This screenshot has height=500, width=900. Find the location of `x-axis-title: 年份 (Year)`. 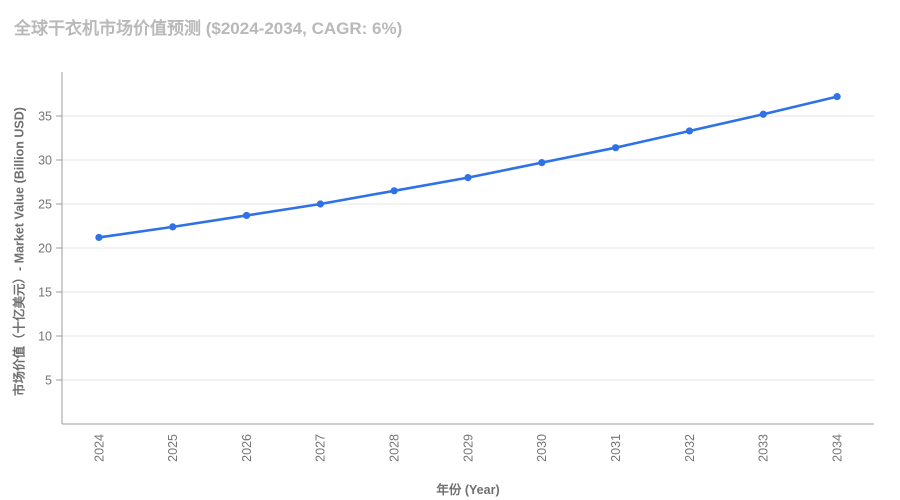

x-axis-title: 年份 (Year) is located at coordinates (468, 490).